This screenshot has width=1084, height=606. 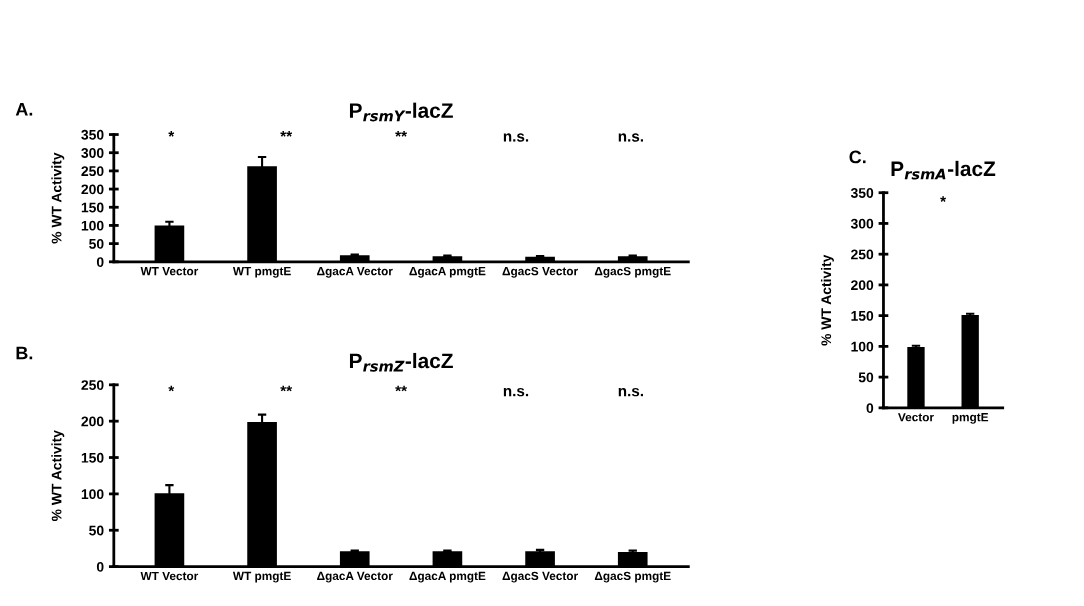 I want to click on chart-title: P$_{rsmY}$-lacZ, so click(x=401, y=112).